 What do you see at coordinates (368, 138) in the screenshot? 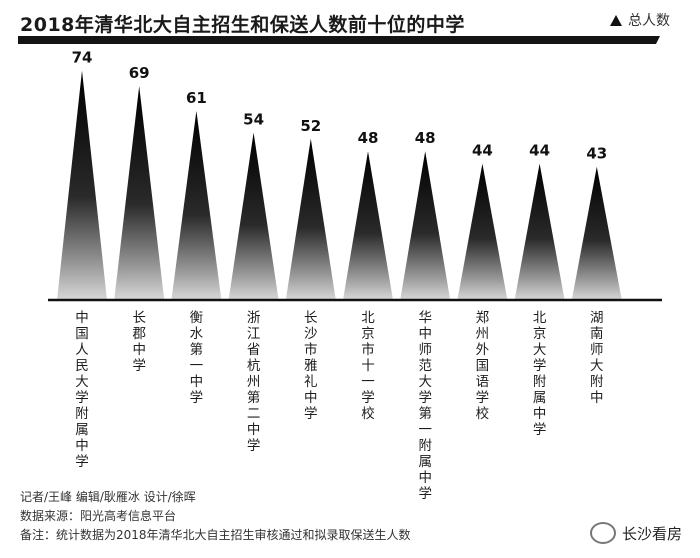
I see `data-label-6: 48` at bounding box center [368, 138].